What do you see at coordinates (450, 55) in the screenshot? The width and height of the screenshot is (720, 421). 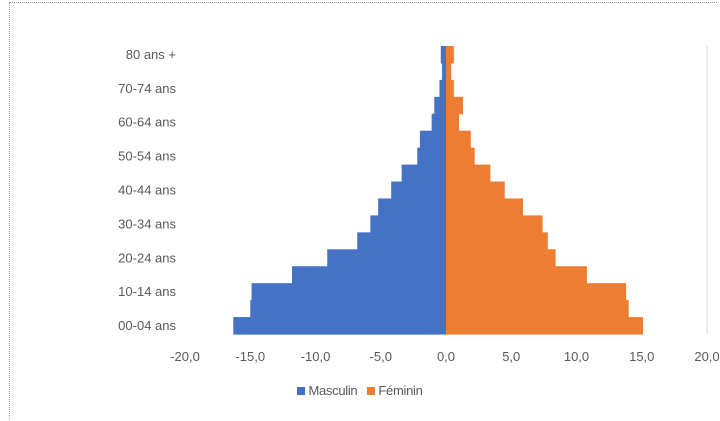 I see `bar-feminin-80-ans-` at bounding box center [450, 55].